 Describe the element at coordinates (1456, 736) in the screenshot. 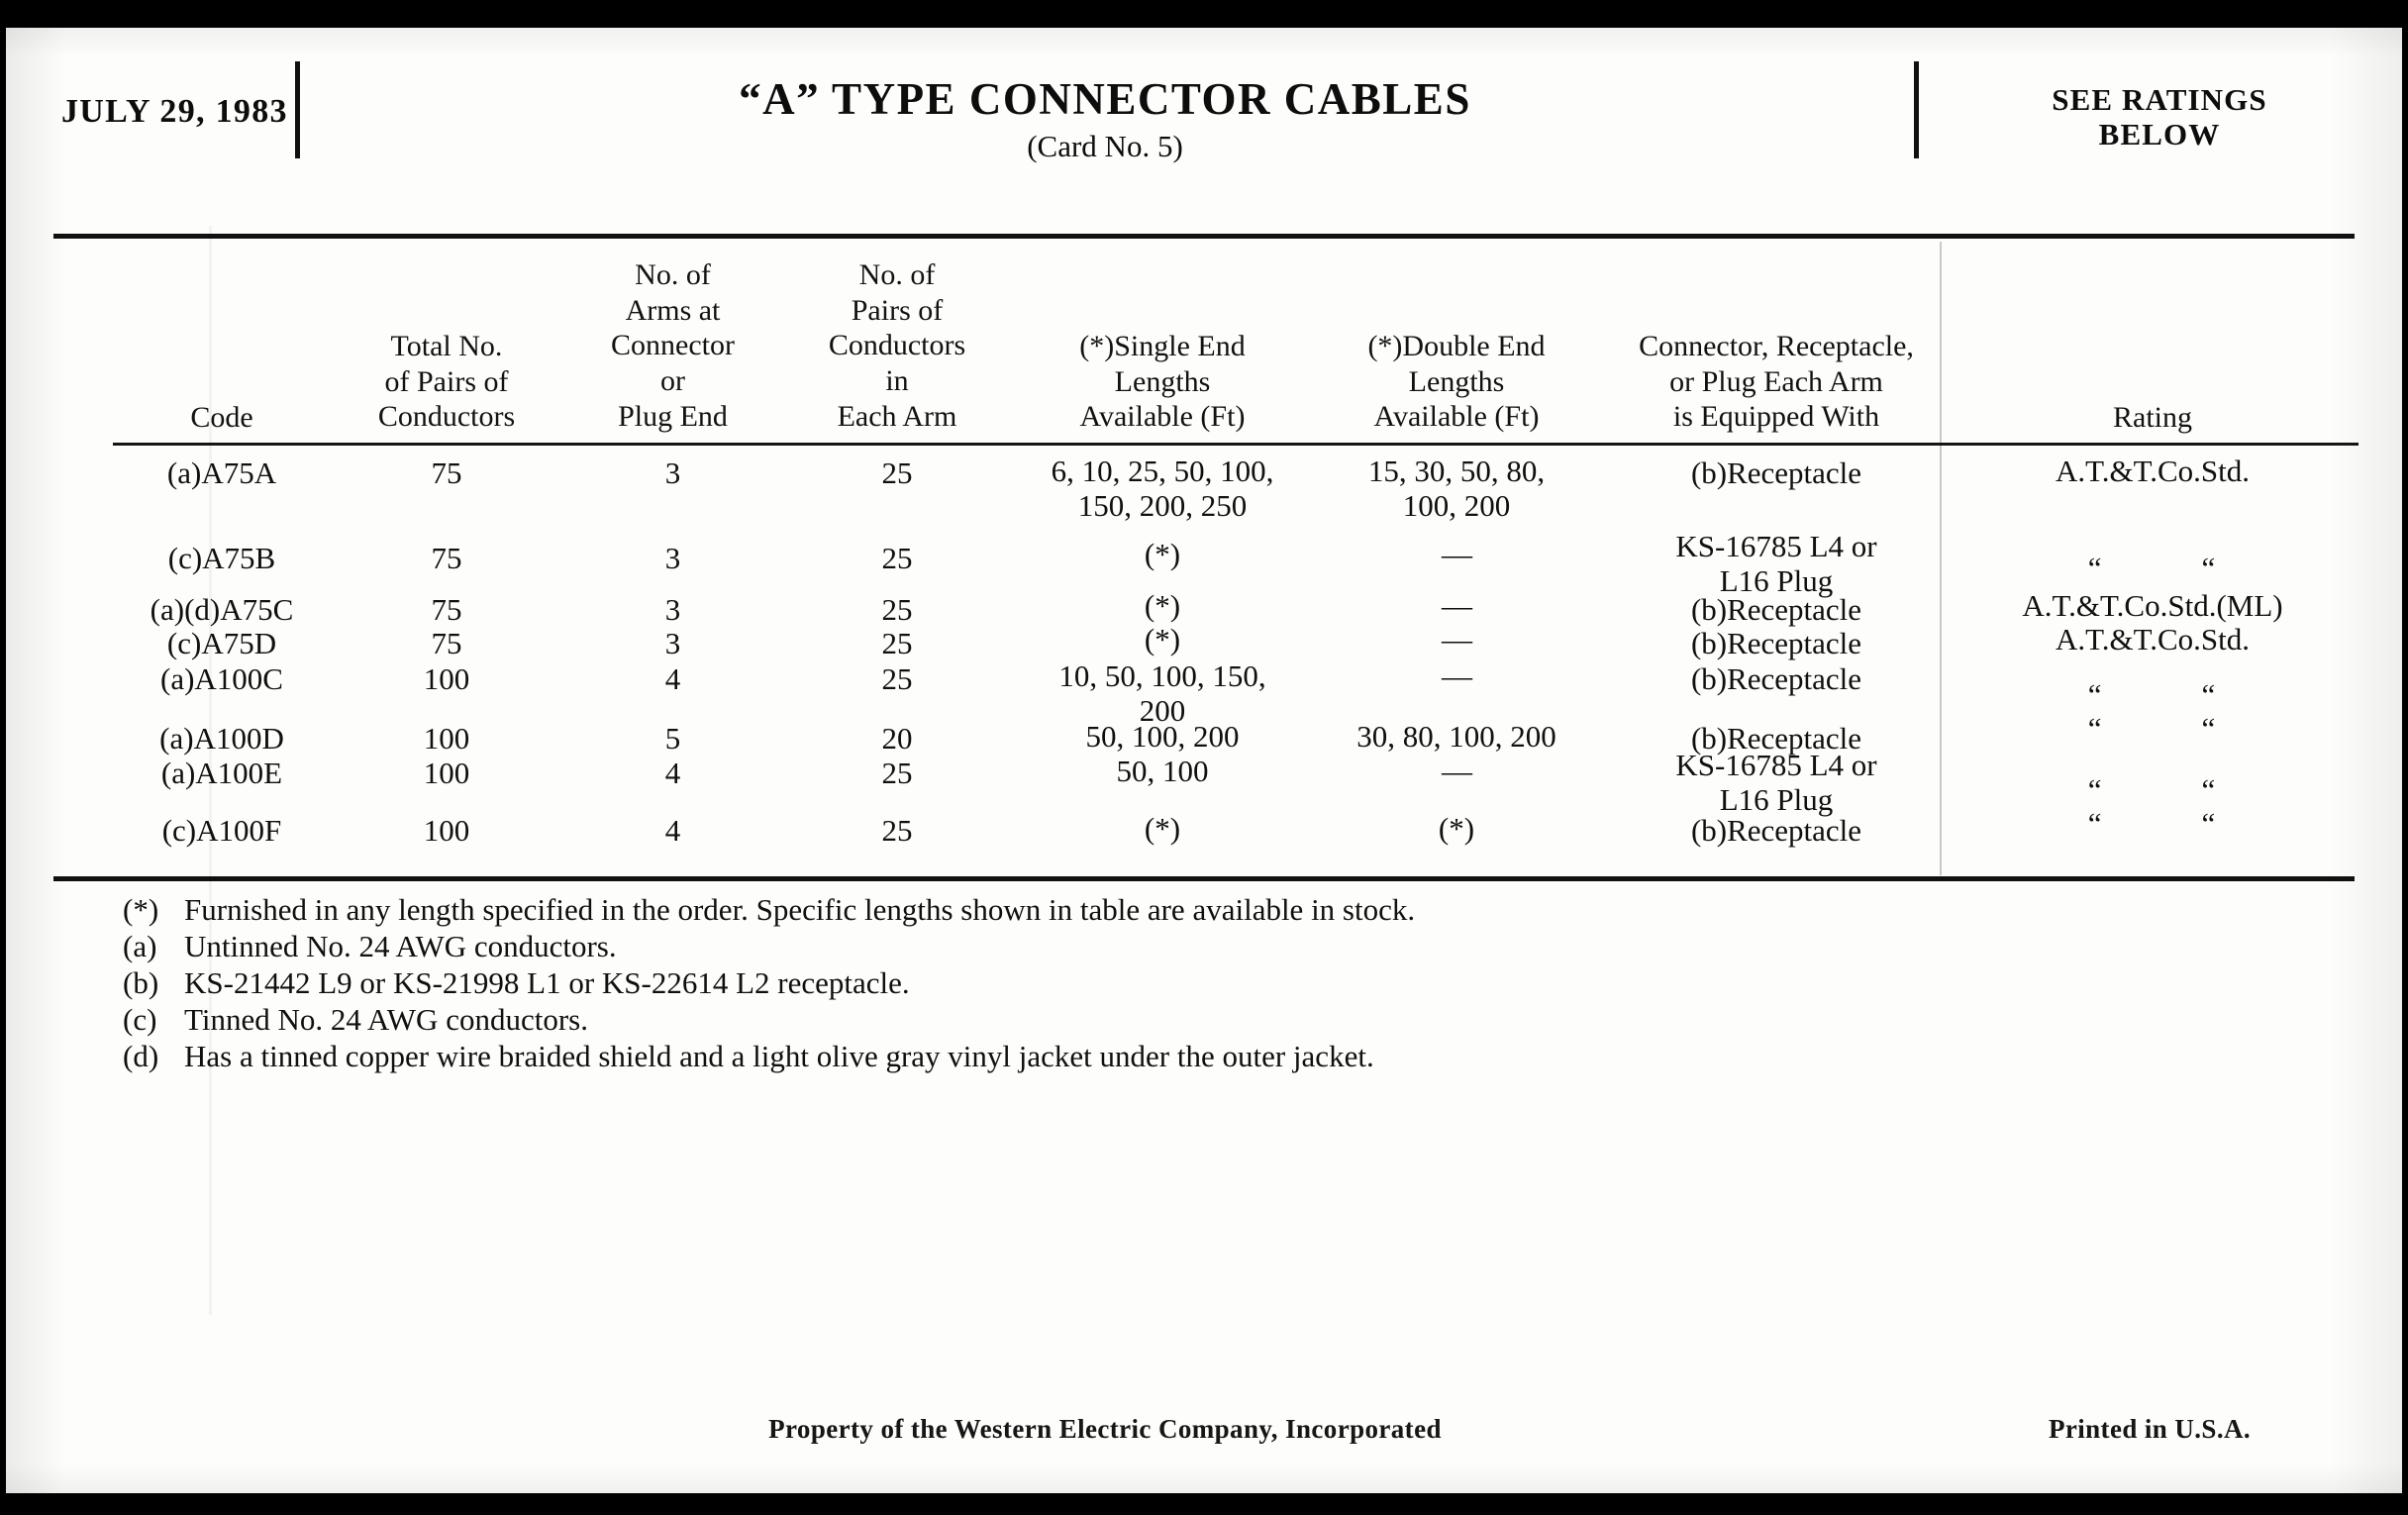

I see `table-cell-double_end: 30, 80, 100, 200` at that location.